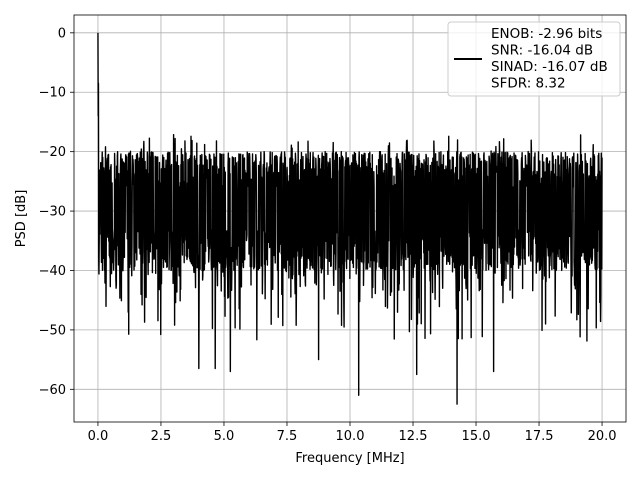 Image resolution: width=640 pixels, height=480 pixels. Describe the element at coordinates (413, 436) in the screenshot. I see `x-tick-label: 12.5` at that location.